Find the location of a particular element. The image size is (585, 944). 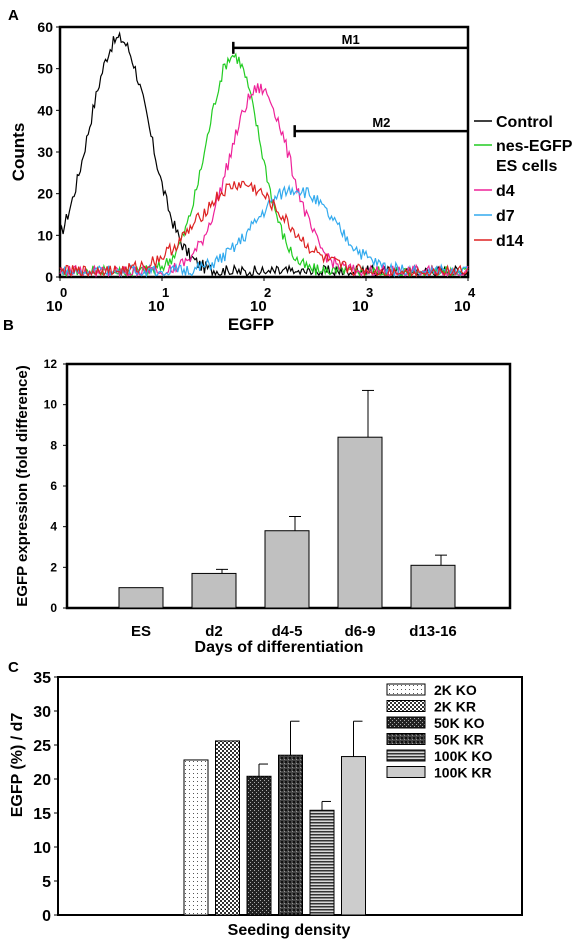

panel-a-y-axis-title: Counts is located at coordinates (18, 152).